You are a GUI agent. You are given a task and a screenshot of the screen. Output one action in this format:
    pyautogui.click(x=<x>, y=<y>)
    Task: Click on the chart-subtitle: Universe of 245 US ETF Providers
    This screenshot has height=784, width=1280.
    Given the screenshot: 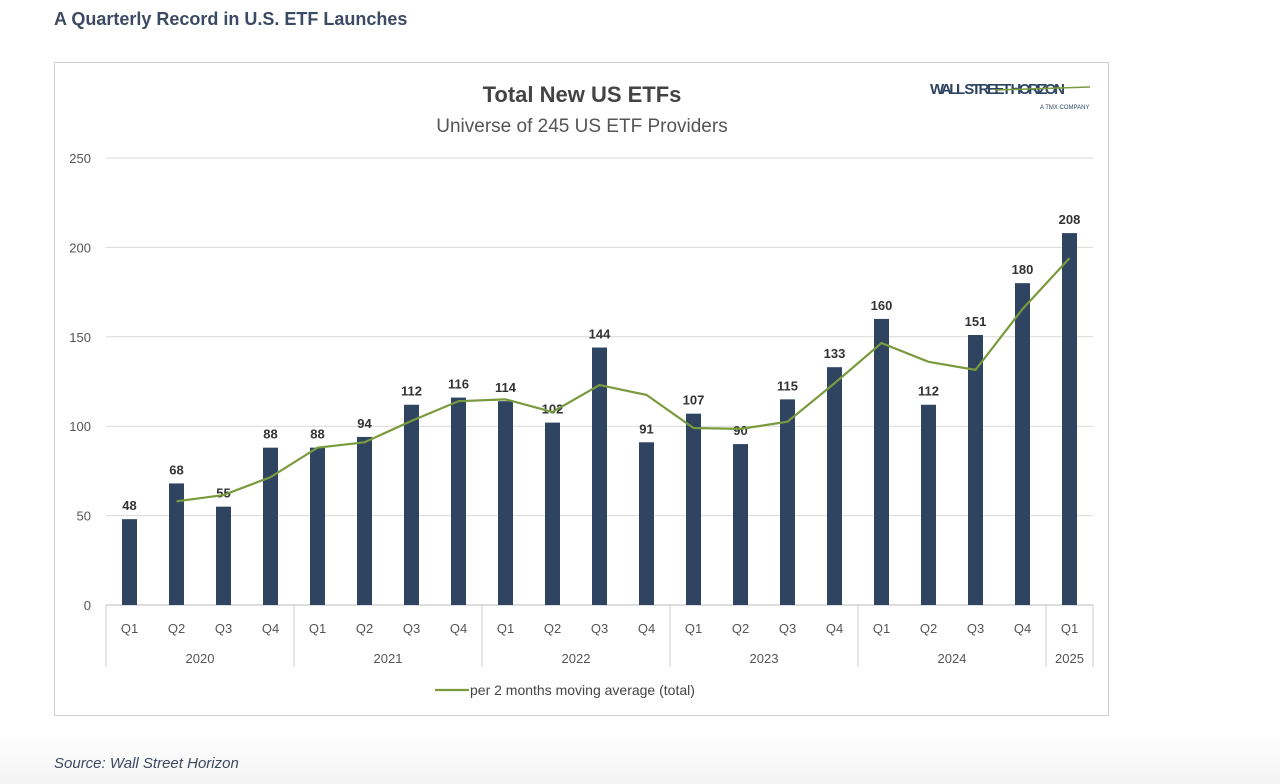 What is the action you would take?
    pyautogui.click(x=581, y=126)
    